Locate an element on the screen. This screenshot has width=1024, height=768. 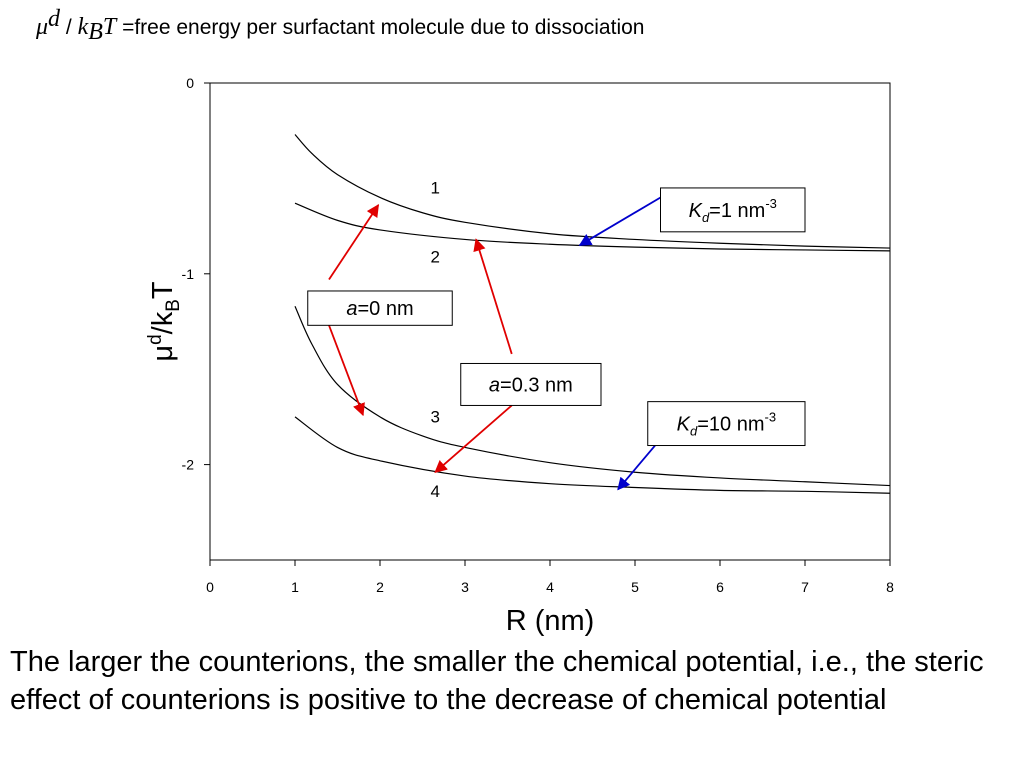
annotation-label: a=0 nm is located at coordinates (379, 309).